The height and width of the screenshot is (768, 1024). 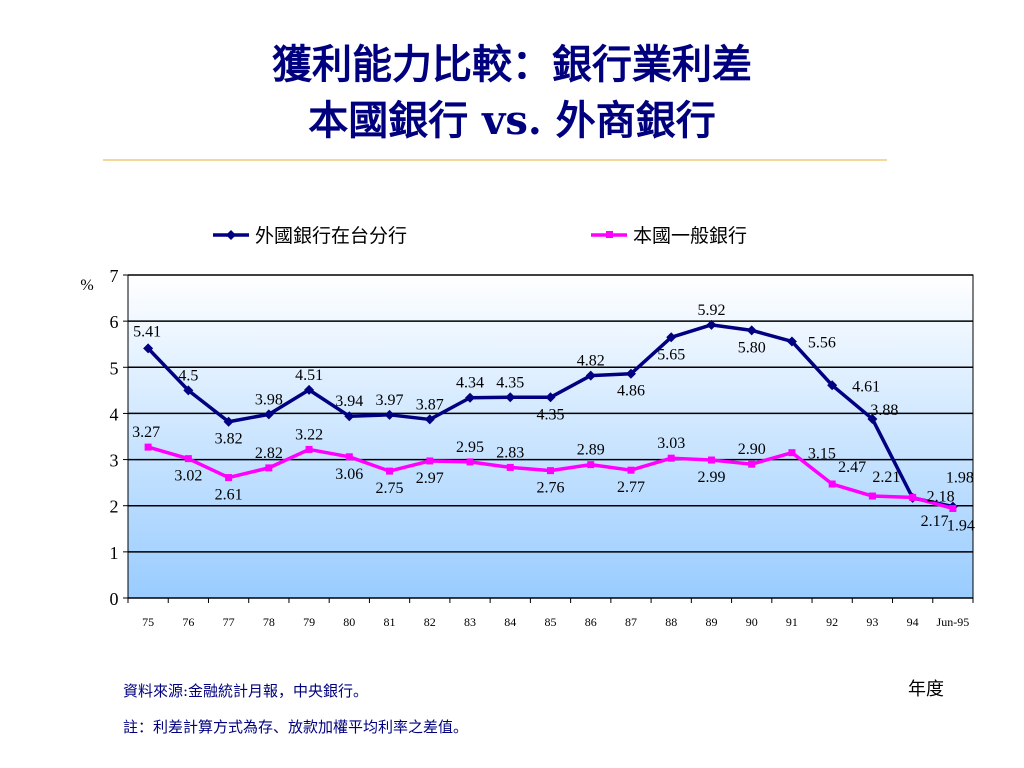 What do you see at coordinates (229, 622) in the screenshot?
I see `x-tick-label: 77` at bounding box center [229, 622].